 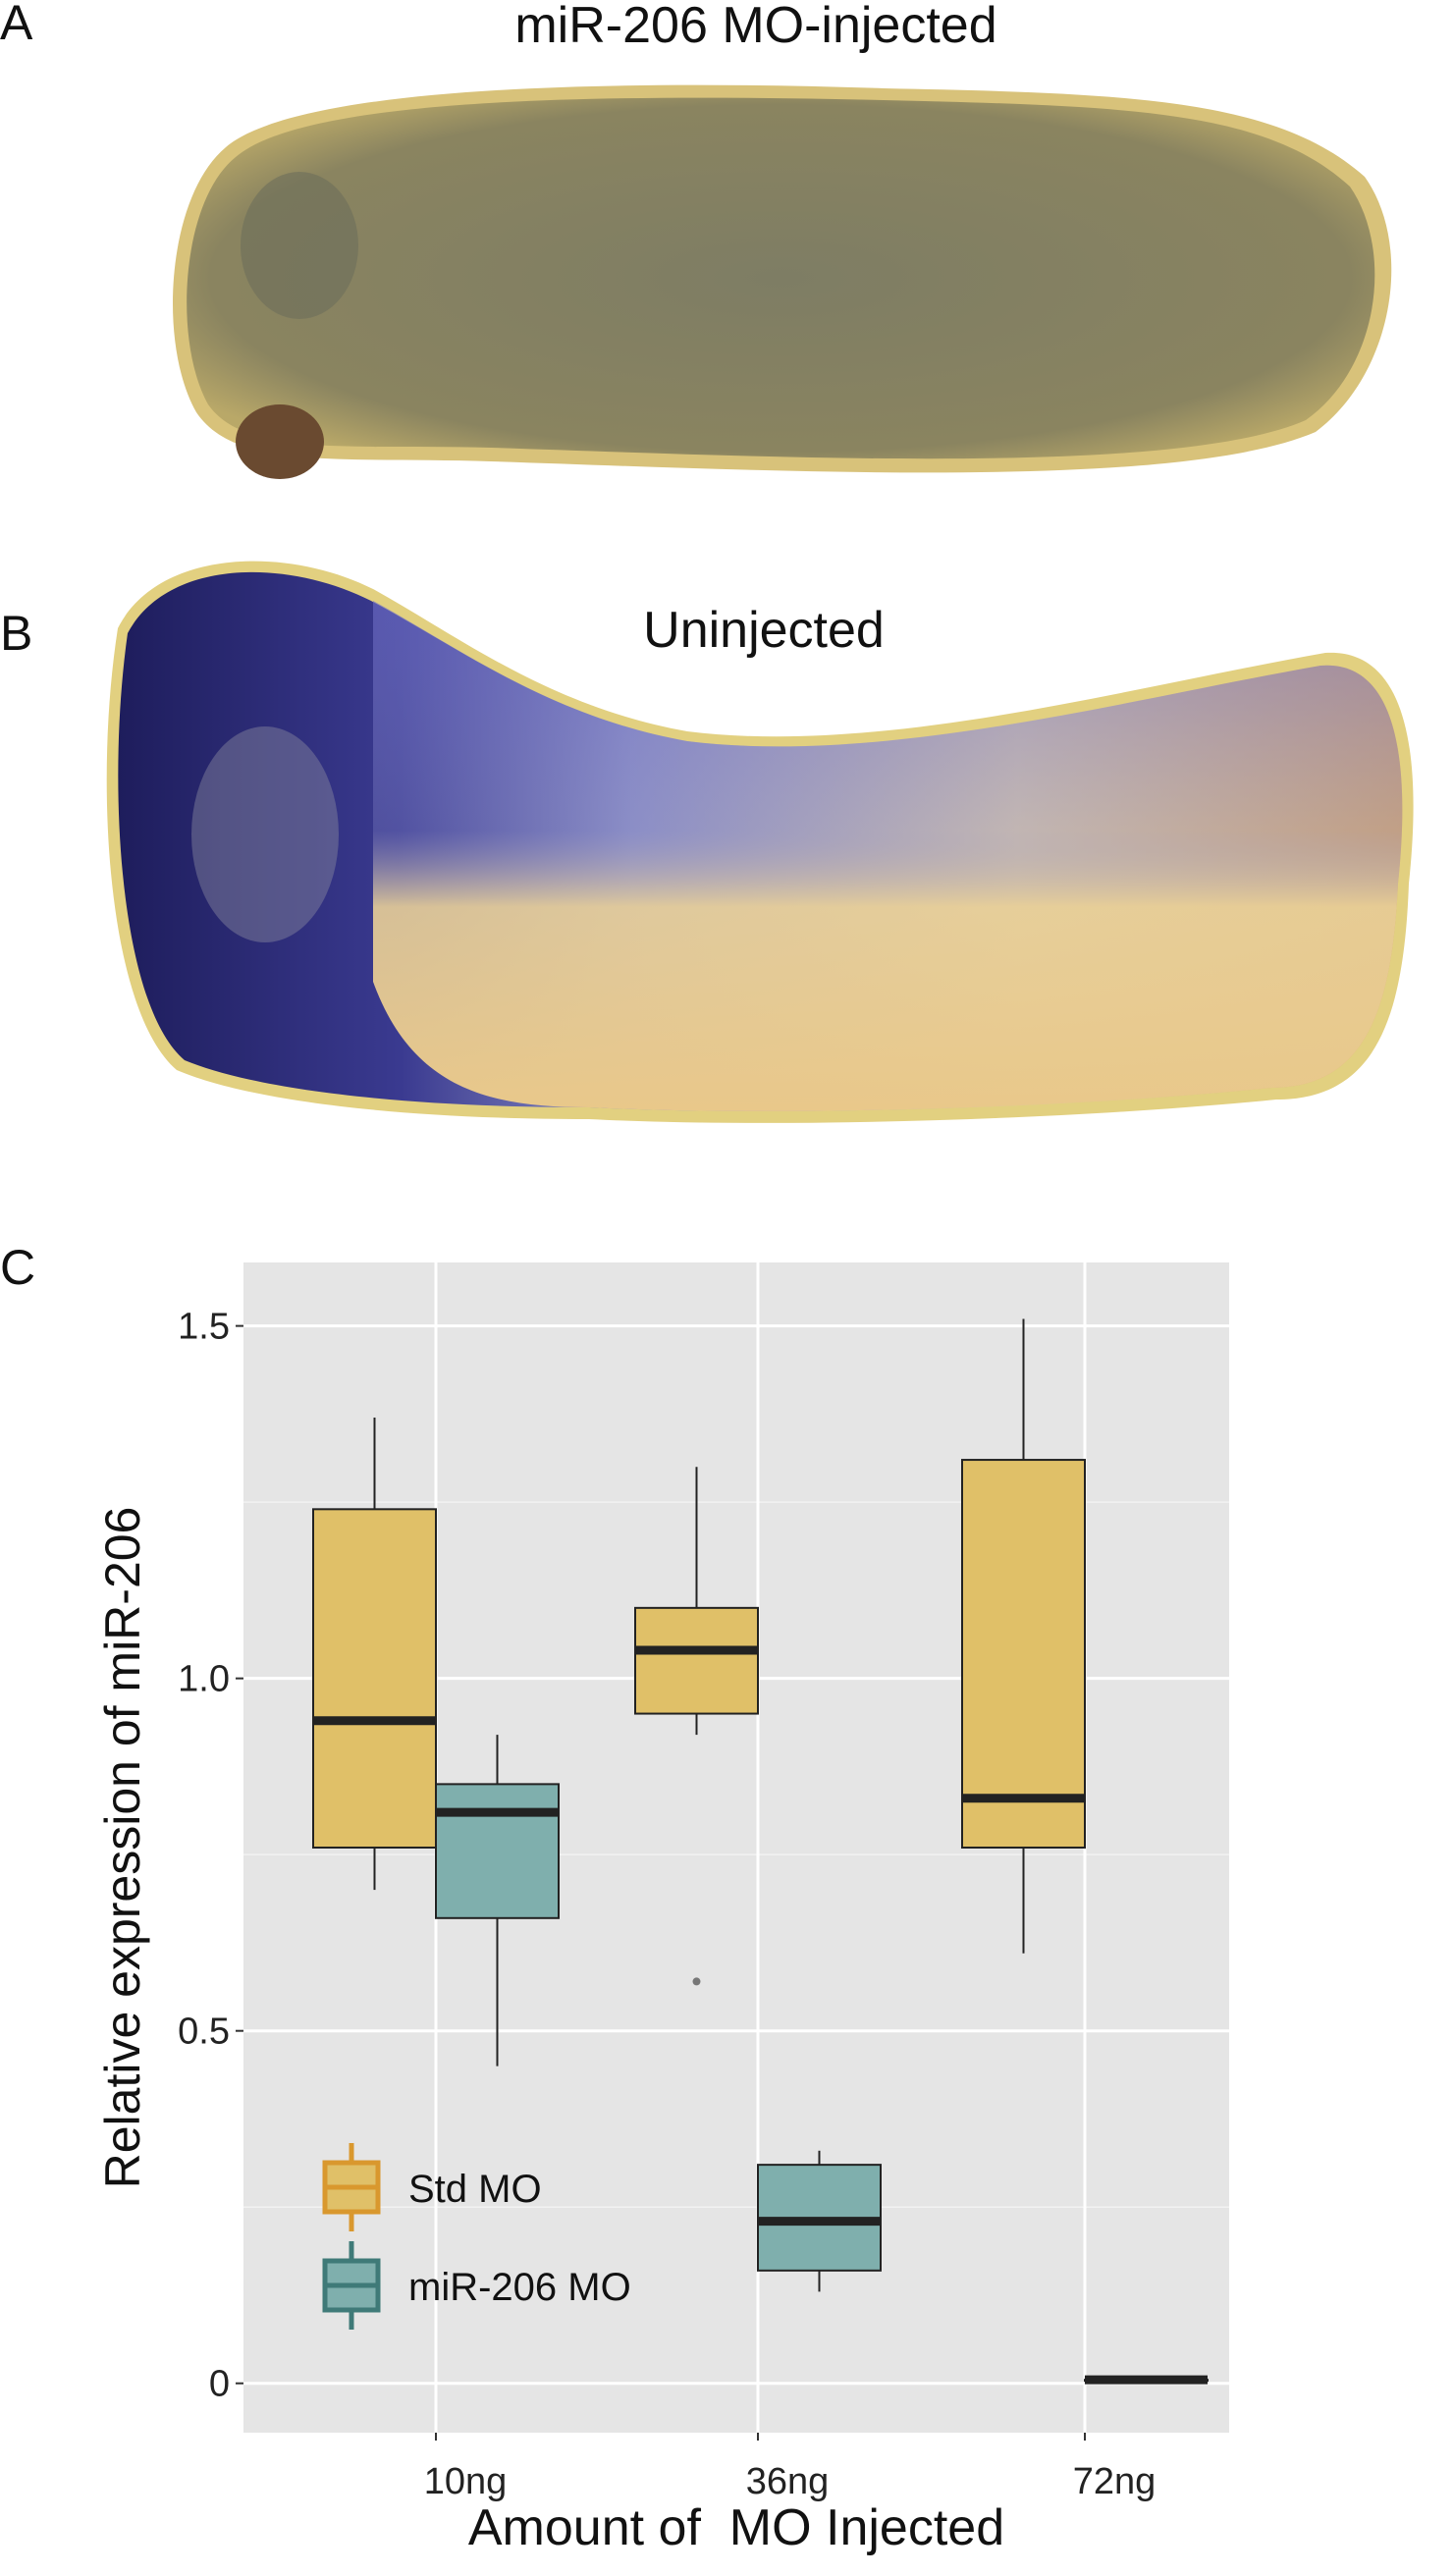 What do you see at coordinates (788, 2481) in the screenshot?
I see `x-tick-label: 36ng` at bounding box center [788, 2481].